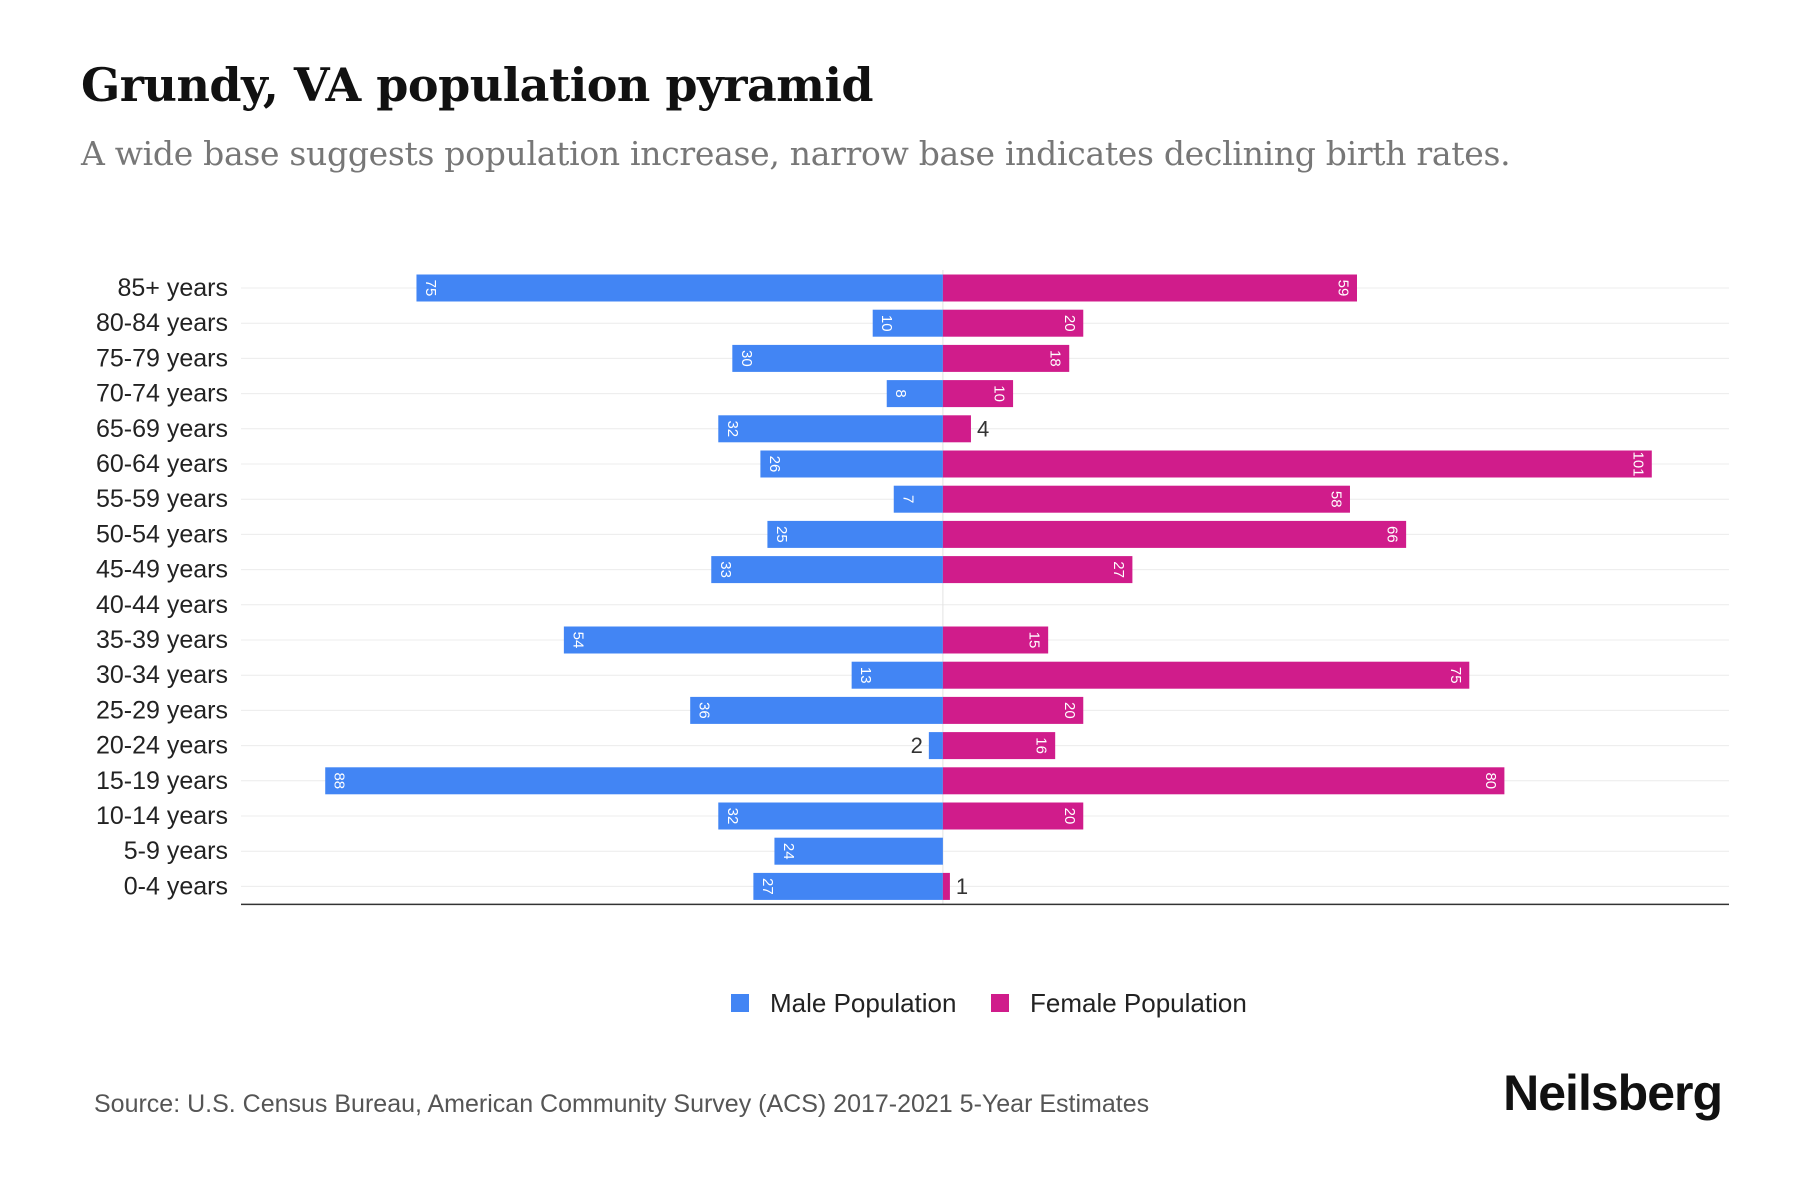 The height and width of the screenshot is (1200, 1800). I want to click on category-label: 35-39 years, so click(162, 640).